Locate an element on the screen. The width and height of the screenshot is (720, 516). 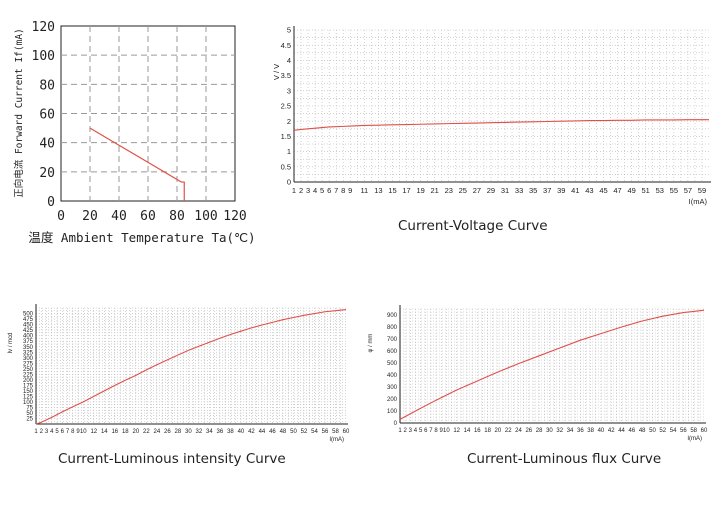
x-tick-label: 43 is located at coordinates (589, 190).